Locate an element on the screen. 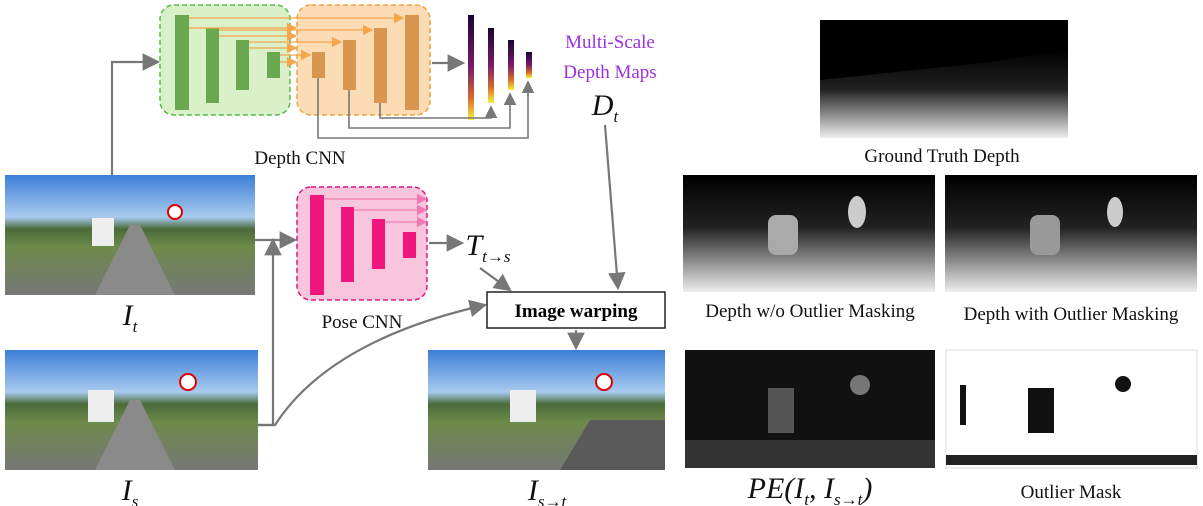  warped-image is located at coordinates (546, 410).